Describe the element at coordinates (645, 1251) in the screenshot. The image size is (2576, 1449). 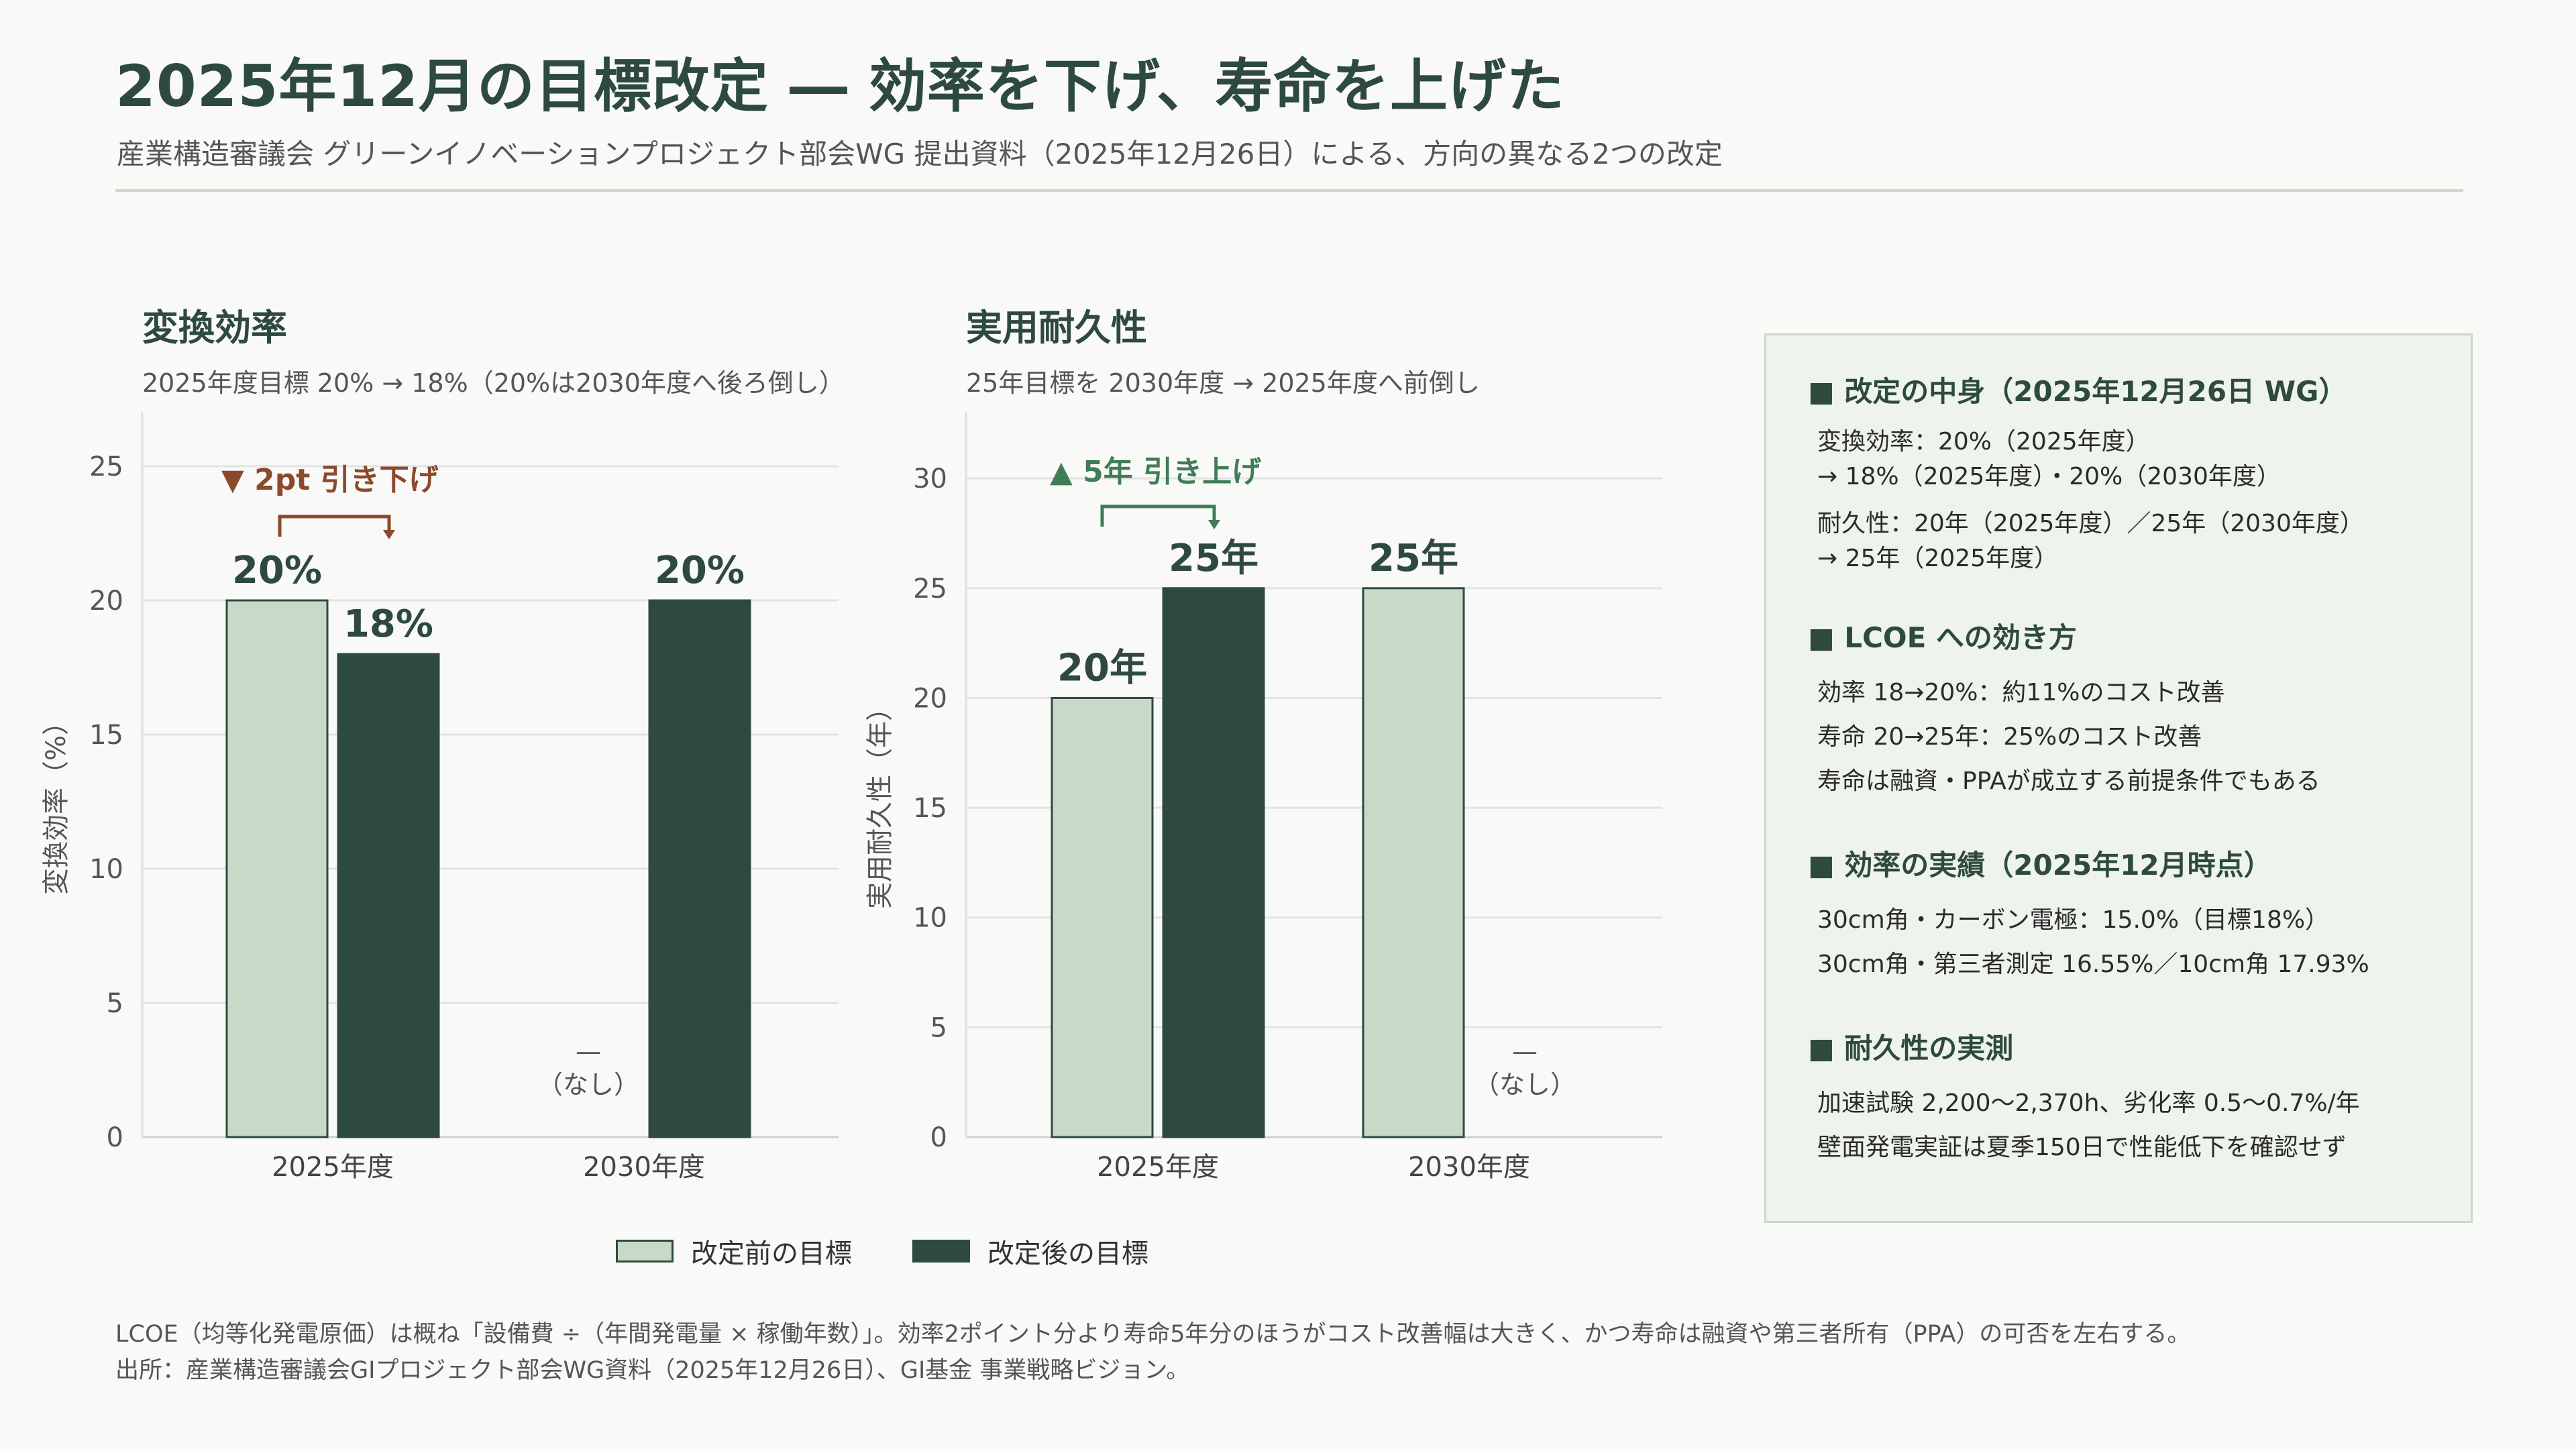
I see `legend-swatch-before` at that location.